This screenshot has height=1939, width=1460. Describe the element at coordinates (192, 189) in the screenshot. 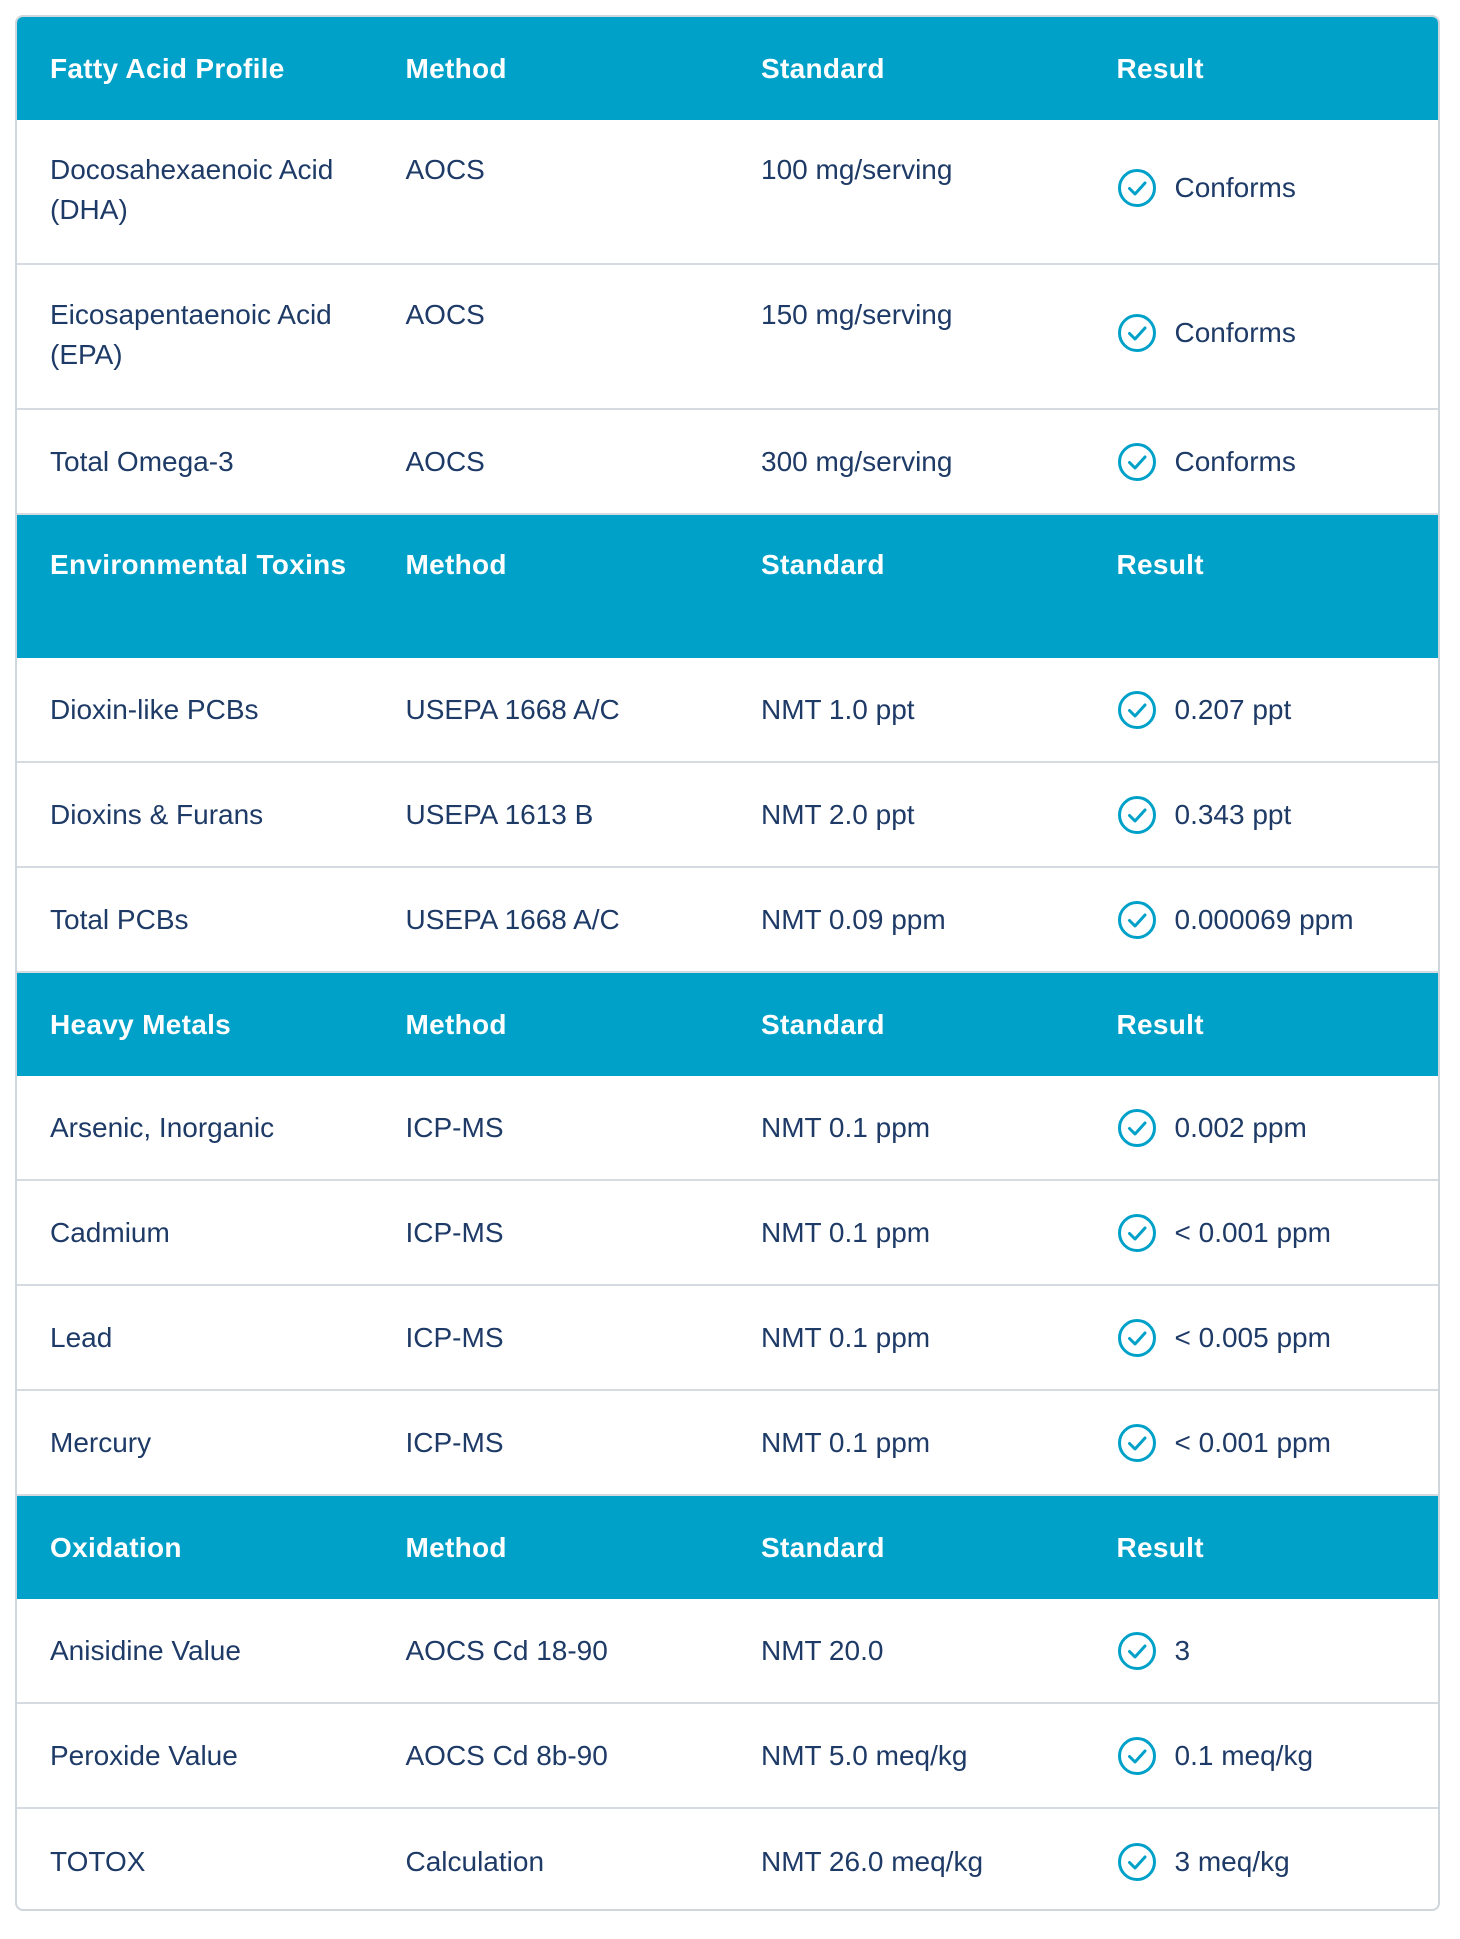

I see `row-analyte: Docosahexaenoic Acid (DHA)` at that location.